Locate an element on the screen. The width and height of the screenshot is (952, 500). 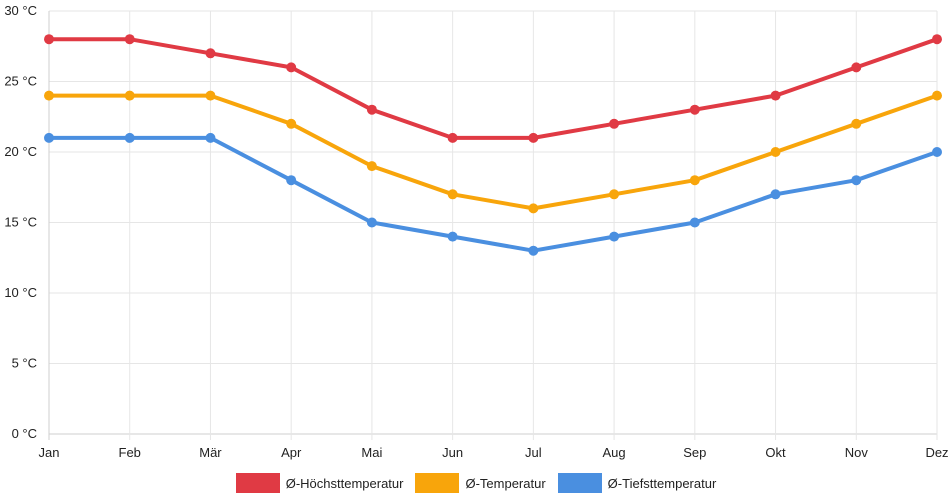
y-tick-label: 0 °C is located at coordinates (24, 433).